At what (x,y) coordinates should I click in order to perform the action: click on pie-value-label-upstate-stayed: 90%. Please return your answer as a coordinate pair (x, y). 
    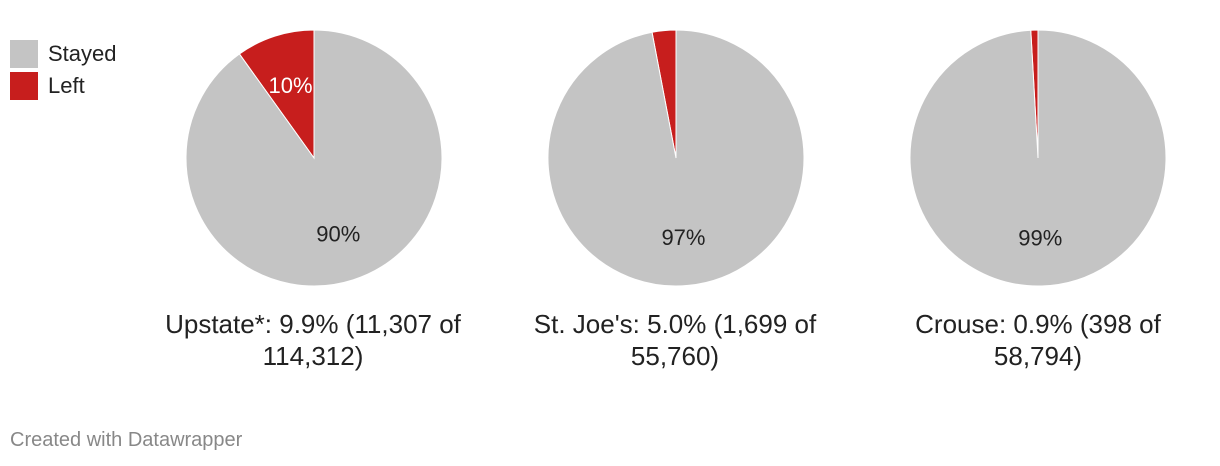
    Looking at the image, I should click on (338, 234).